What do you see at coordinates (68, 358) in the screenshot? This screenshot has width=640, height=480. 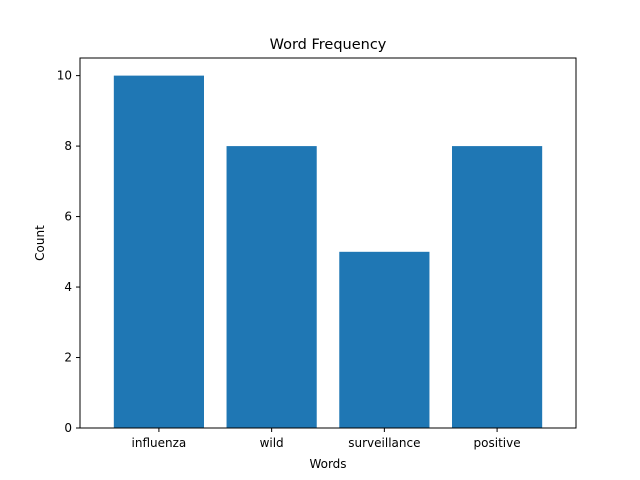 I see `y-tick-label: 2` at bounding box center [68, 358].